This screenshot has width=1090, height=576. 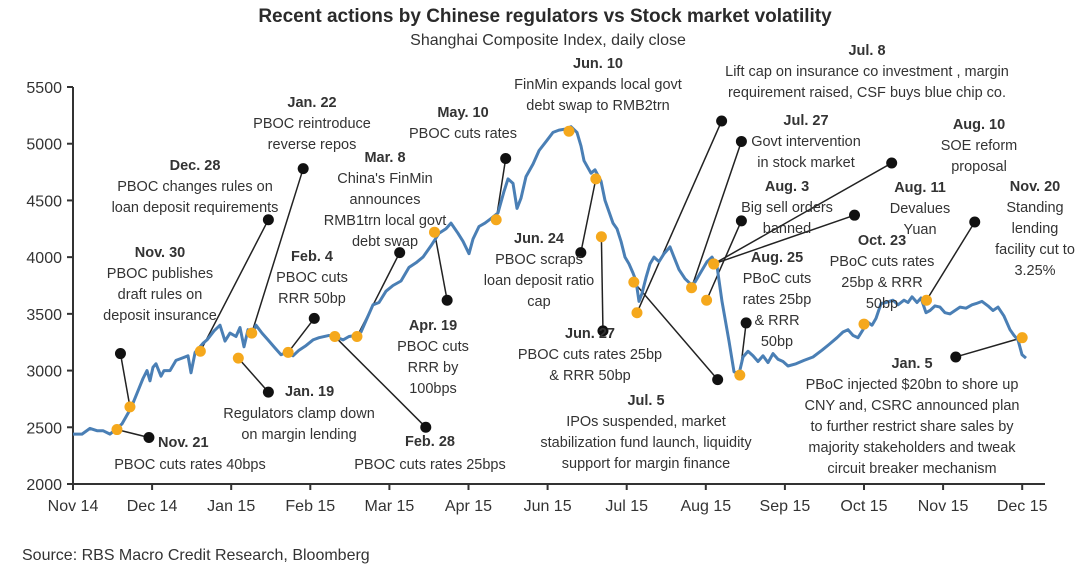 I want to click on annotation: Apr. 19 PBOC cuts RRR by 100bps, so click(x=433, y=357).